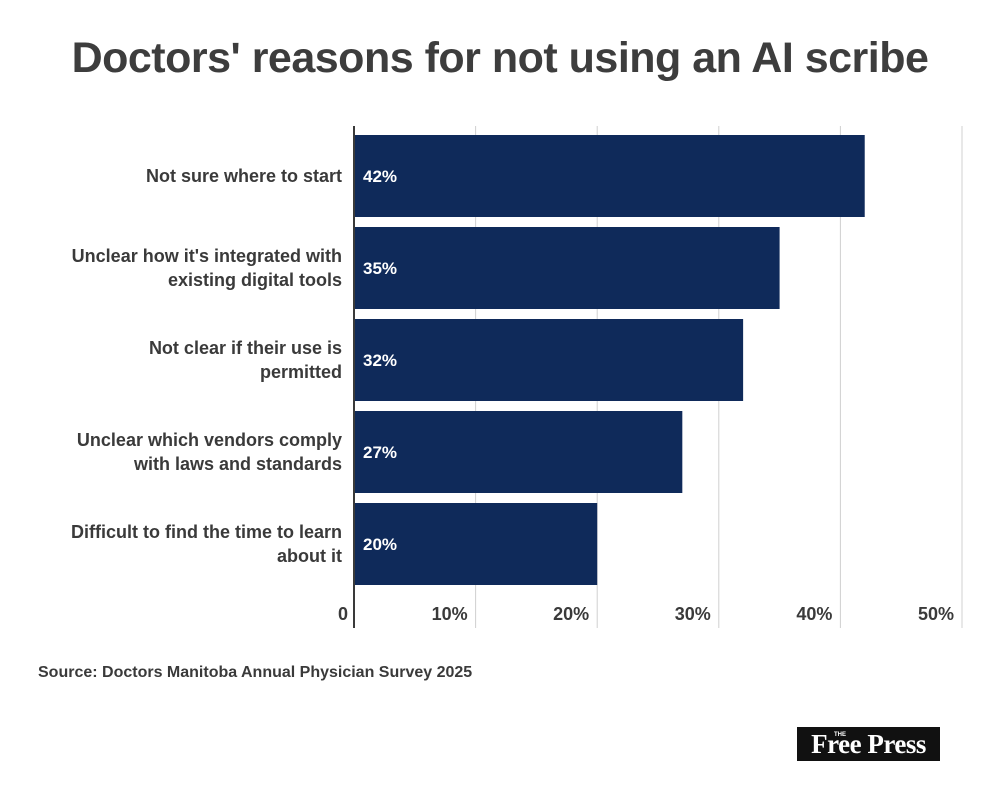  I want to click on tick-label: 50%, so click(936, 614).